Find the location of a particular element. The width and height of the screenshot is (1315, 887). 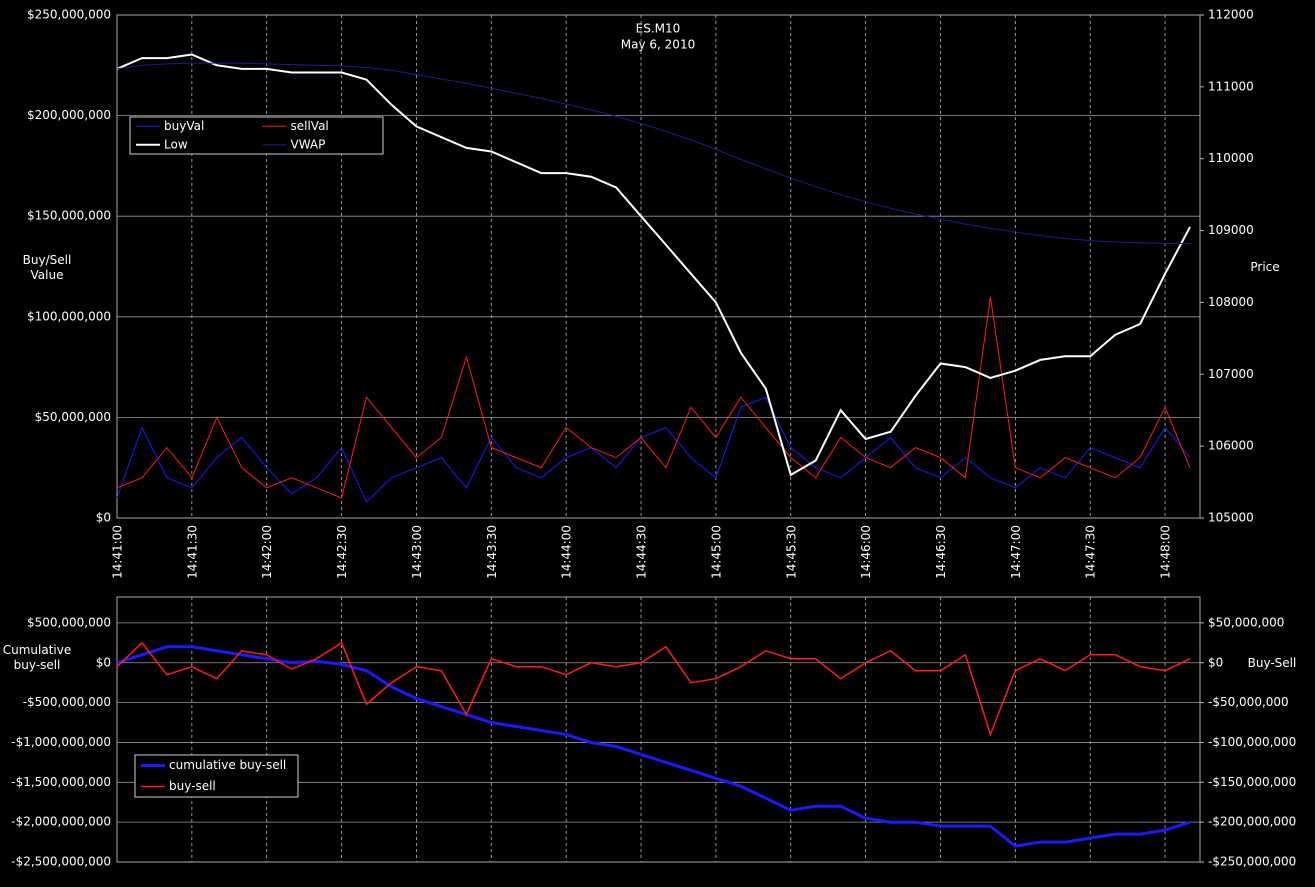

legend-label: buy-sell is located at coordinates (192, 786).